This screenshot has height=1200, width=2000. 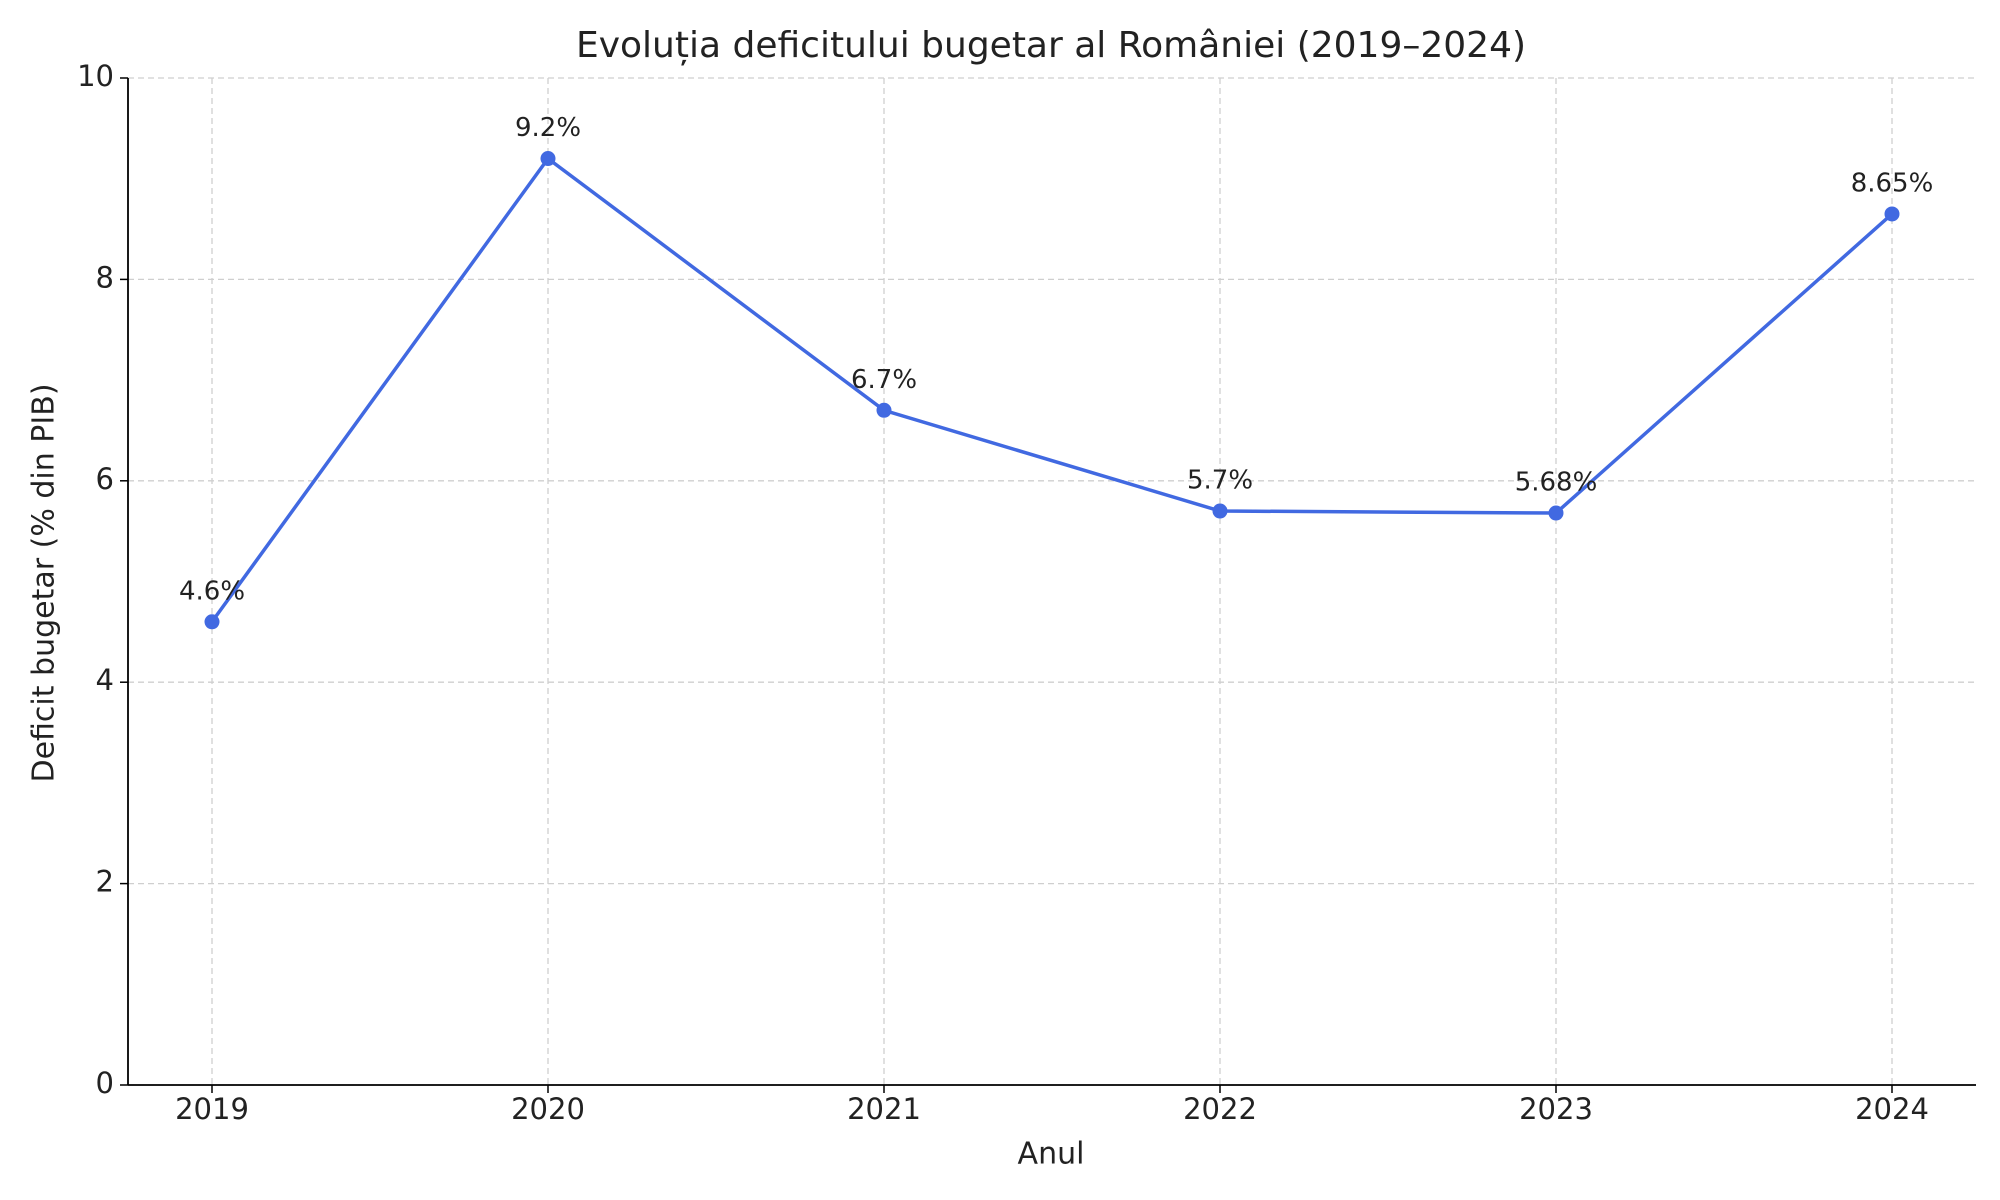 What do you see at coordinates (212, 1109) in the screenshot?
I see `x-tick-label: 2019` at bounding box center [212, 1109].